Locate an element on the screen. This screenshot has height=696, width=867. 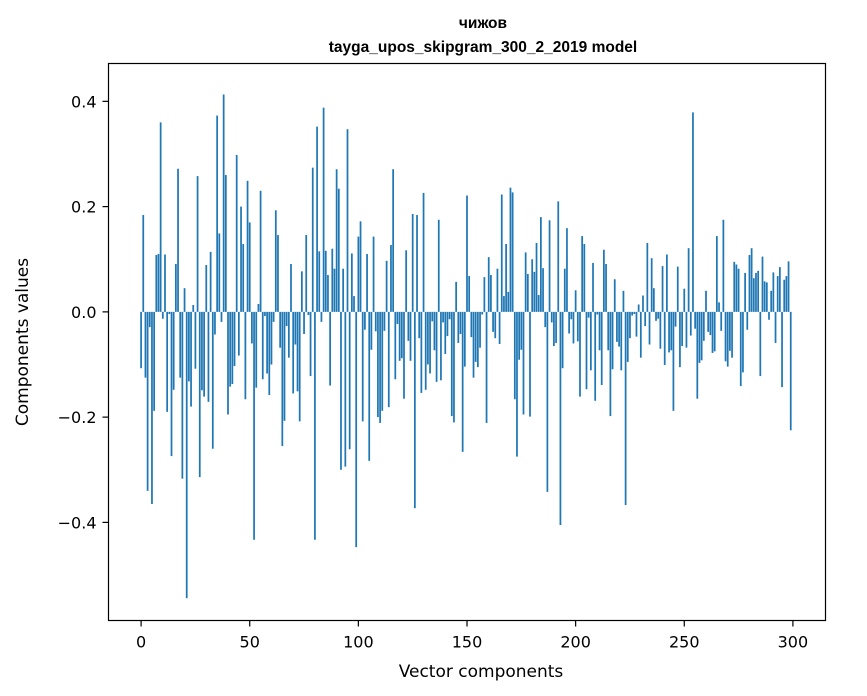
y-tick-label: 0.2 is located at coordinates (83, 207).